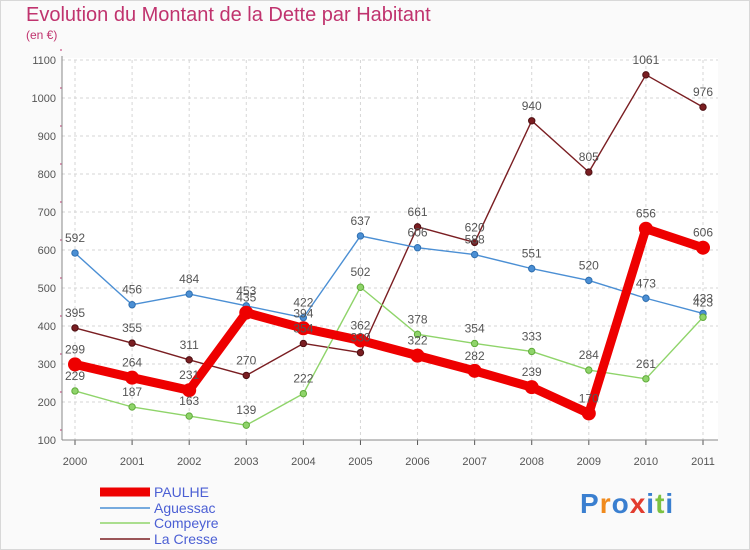 This screenshot has width=750, height=550. I want to click on y-tick-label: 600, so click(47, 251).